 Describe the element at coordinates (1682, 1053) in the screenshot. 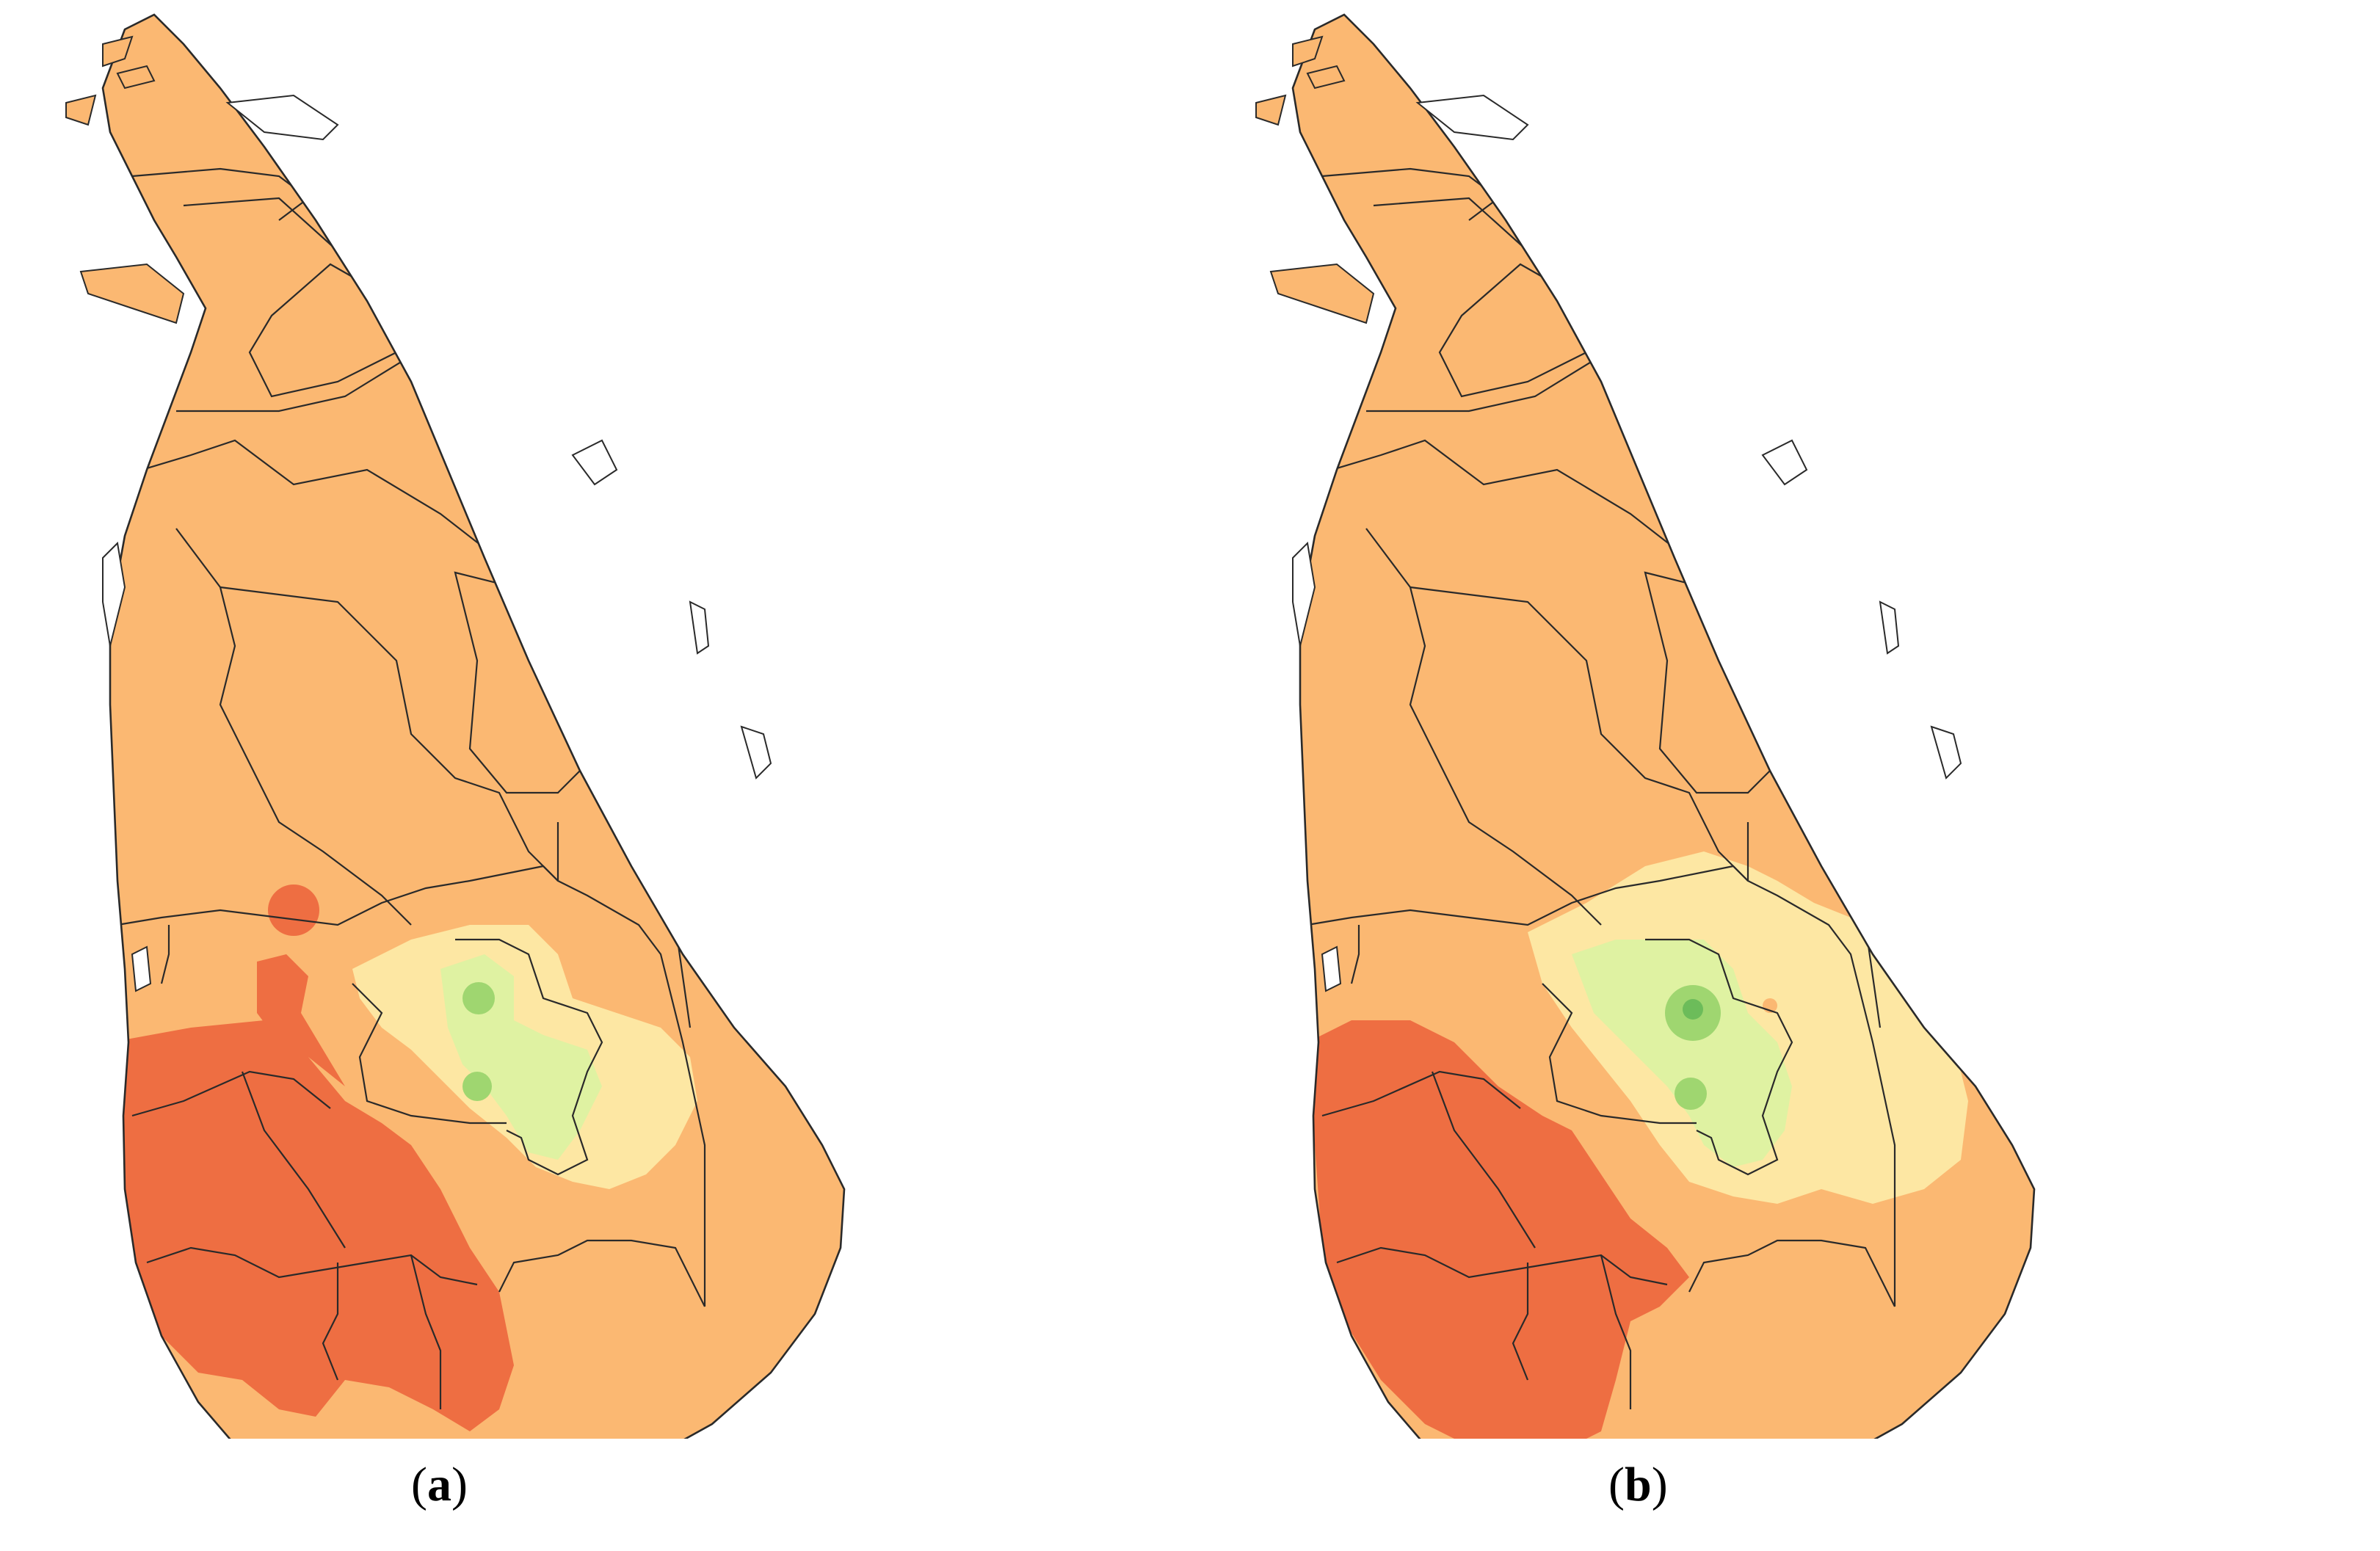

I see `low-zone` at that location.